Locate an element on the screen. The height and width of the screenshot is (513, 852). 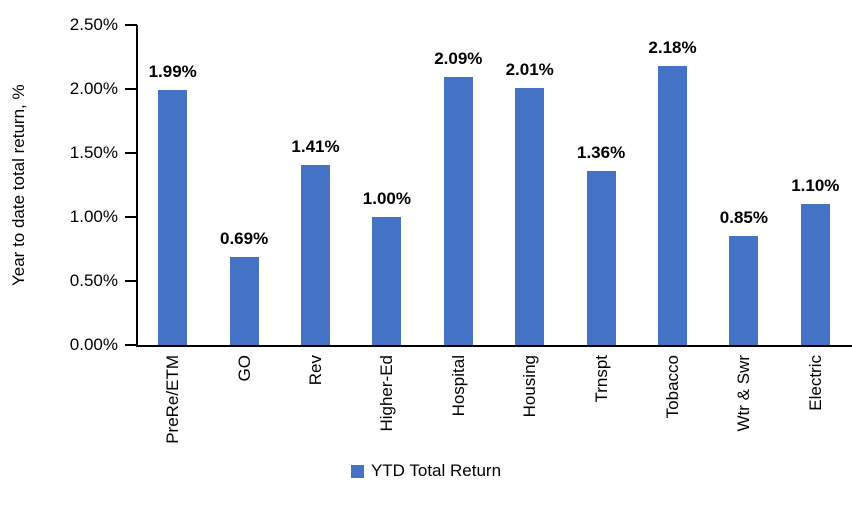
y-tick-label: 0.50% is located at coordinates (93, 280).